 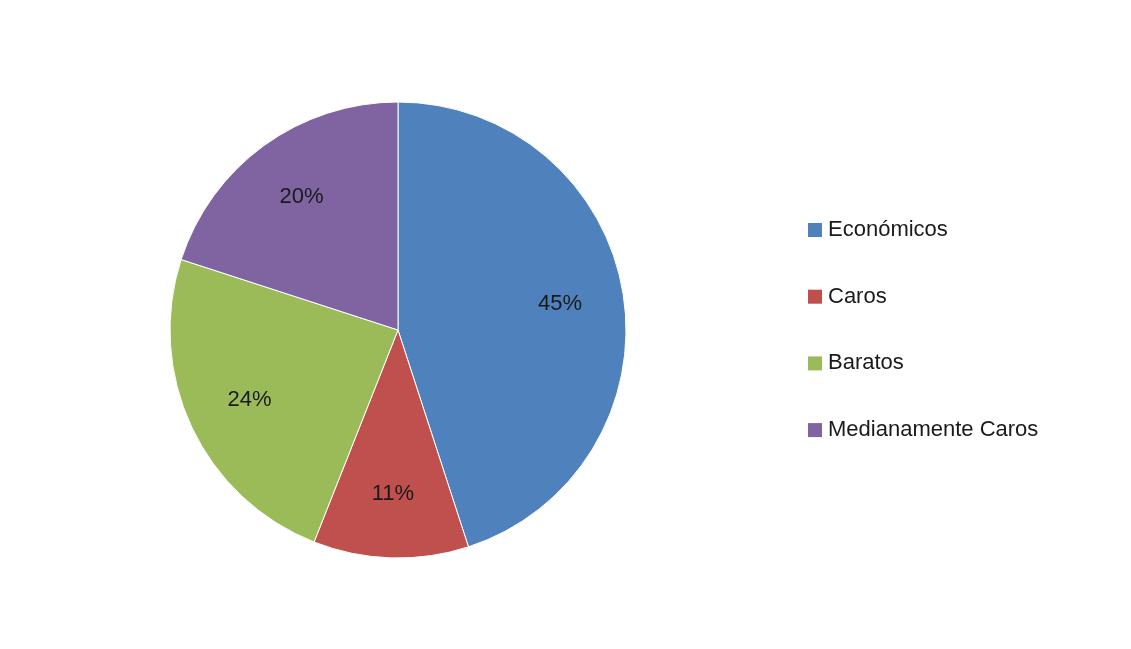 What do you see at coordinates (857, 295) in the screenshot?
I see `legend-label: Caros` at bounding box center [857, 295].